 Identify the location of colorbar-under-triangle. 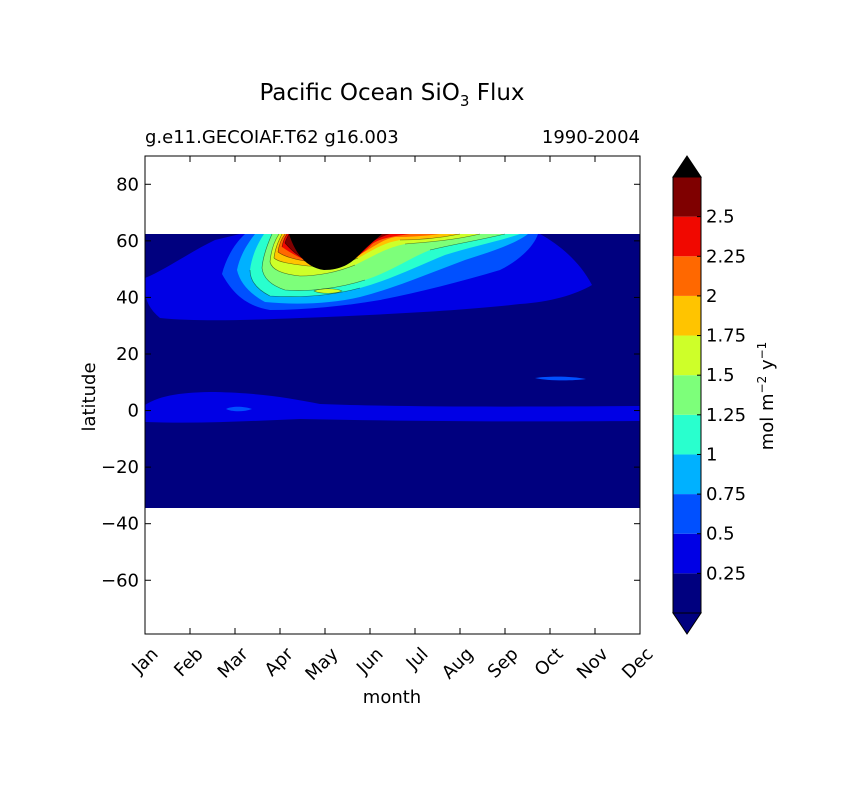
(687, 623).